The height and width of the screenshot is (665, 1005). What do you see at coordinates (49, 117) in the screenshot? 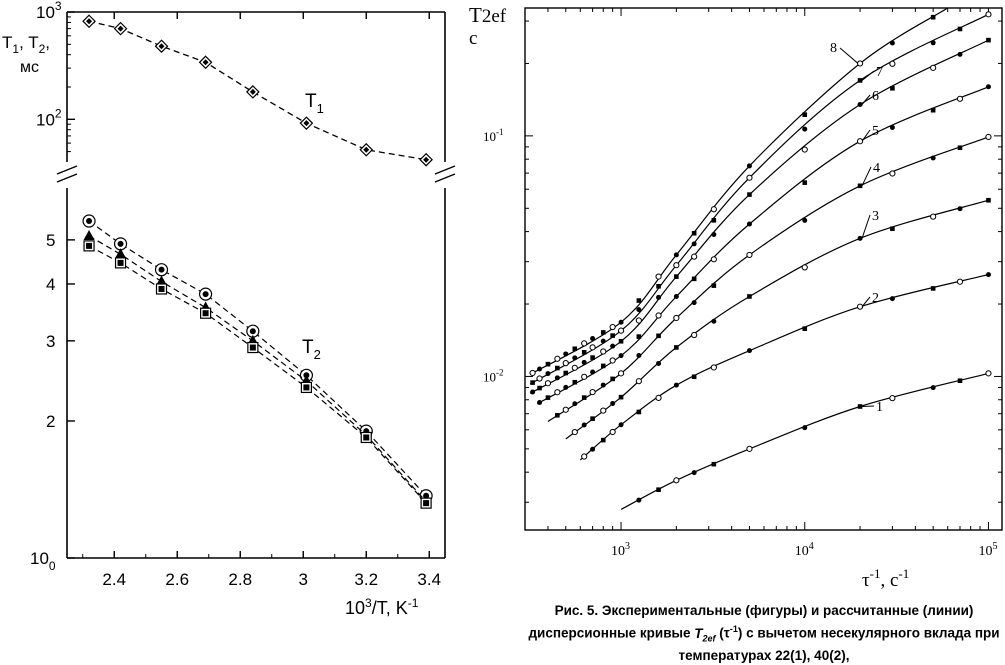
I see `left-upper-y-tick-label: 102` at bounding box center [49, 117].